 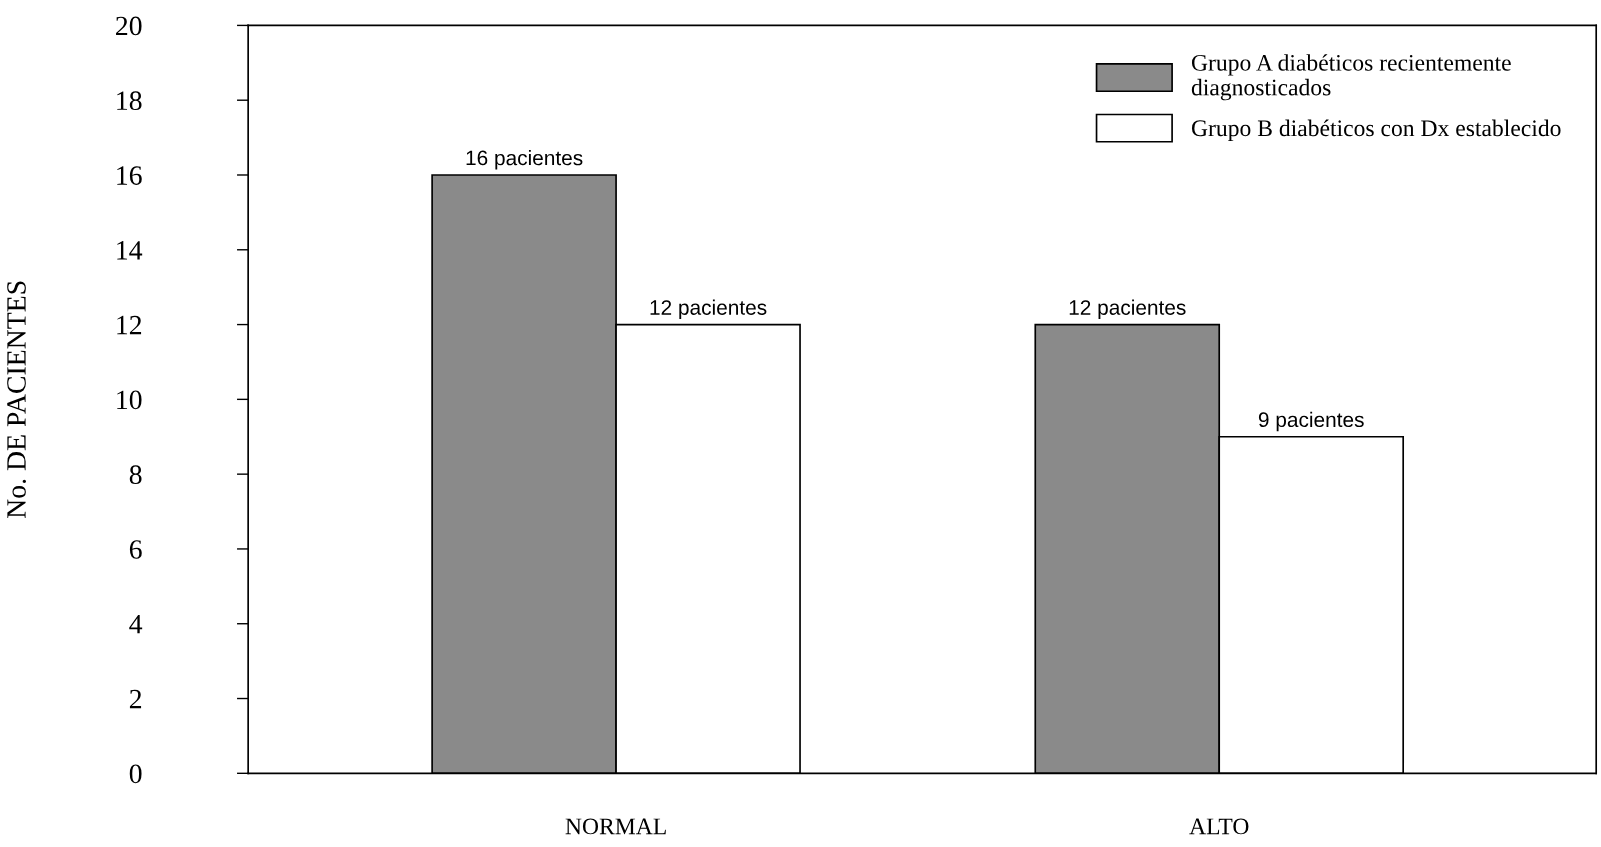 I want to click on legend-label: Grupo A diabéticos recientemente diagnosticados, so click(x=1351, y=77).